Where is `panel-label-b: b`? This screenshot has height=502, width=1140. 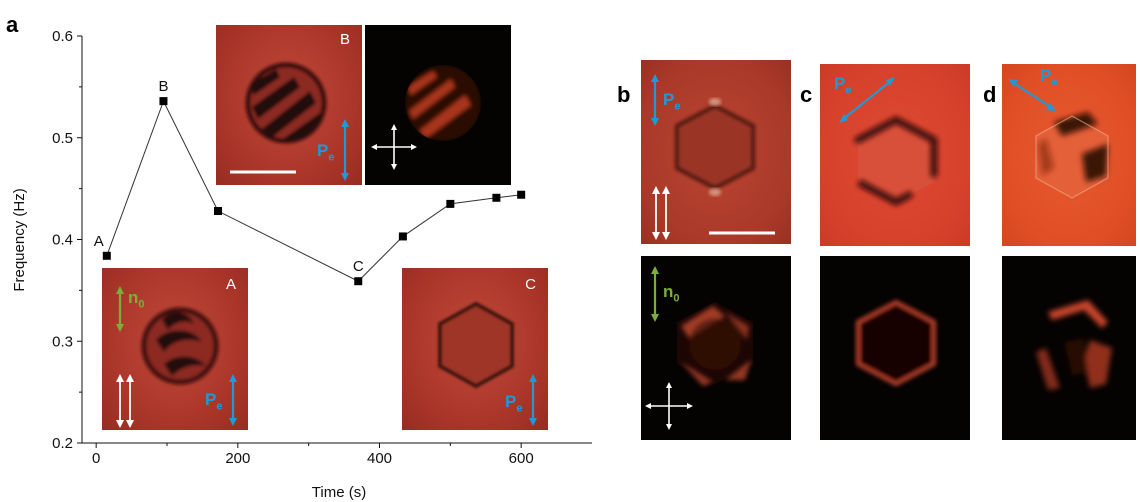
panel-label-b: b is located at coordinates (624, 94).